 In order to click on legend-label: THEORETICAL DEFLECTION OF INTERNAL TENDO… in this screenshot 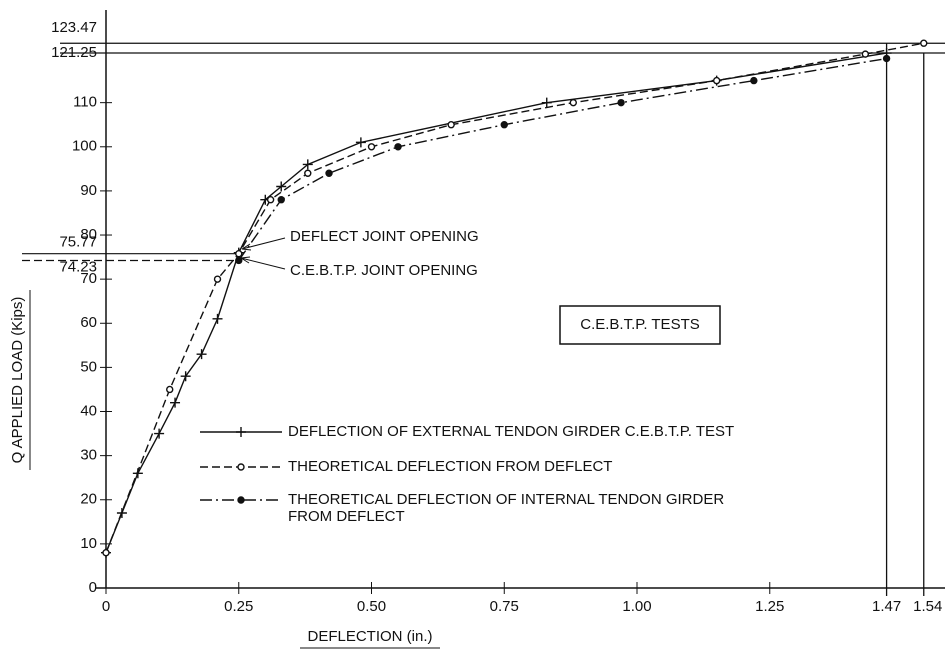, I will do `click(506, 508)`.